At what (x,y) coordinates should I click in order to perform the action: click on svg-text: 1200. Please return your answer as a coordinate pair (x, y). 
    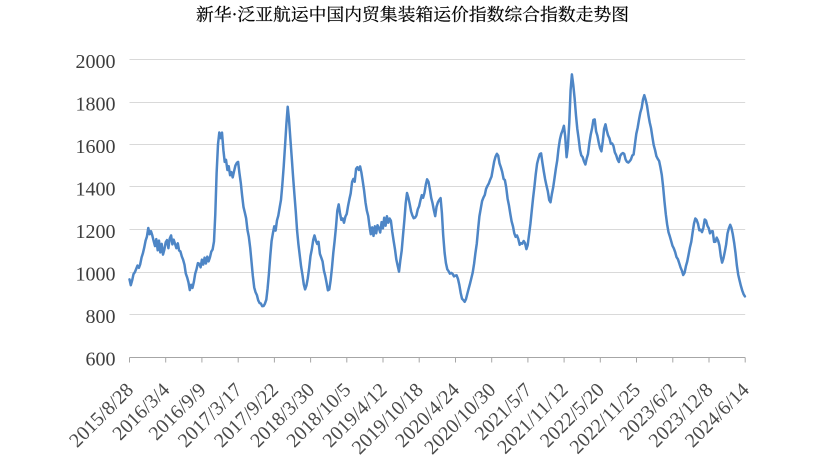
    Looking at the image, I should click on (96, 232).